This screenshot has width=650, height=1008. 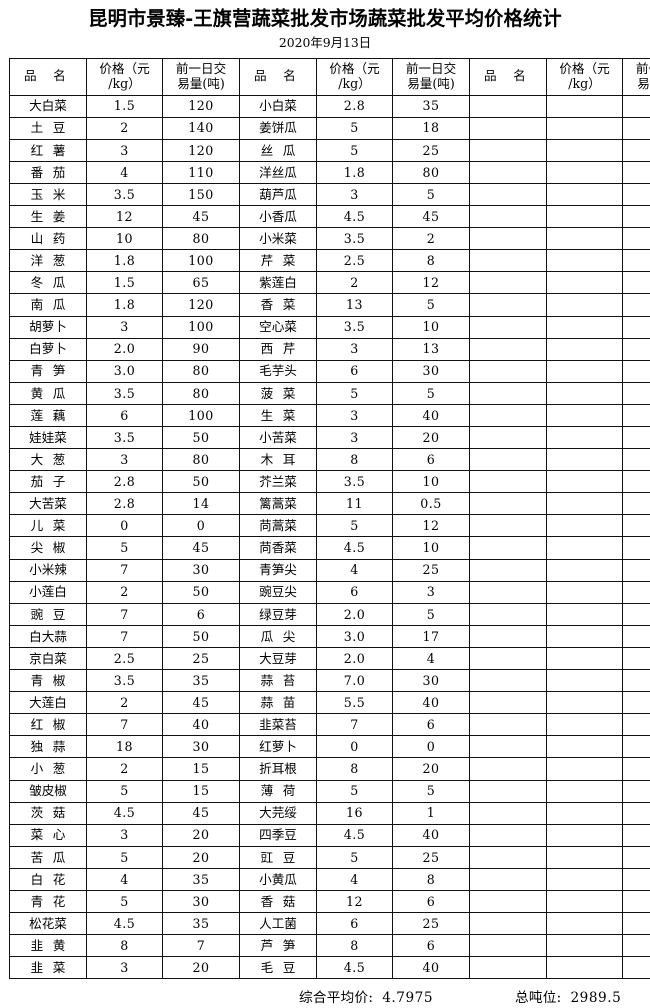 I want to click on cell-item-name: 四季豆, so click(x=278, y=835).